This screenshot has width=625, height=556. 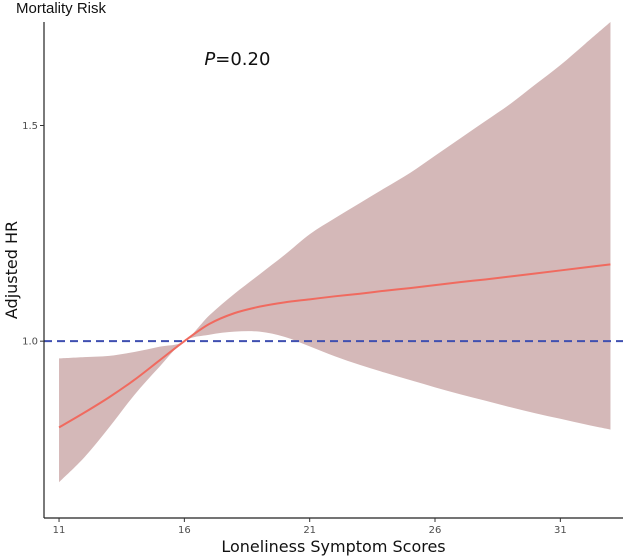 What do you see at coordinates (209, 59) in the screenshot?
I see `p-value-symbol: P` at bounding box center [209, 59].